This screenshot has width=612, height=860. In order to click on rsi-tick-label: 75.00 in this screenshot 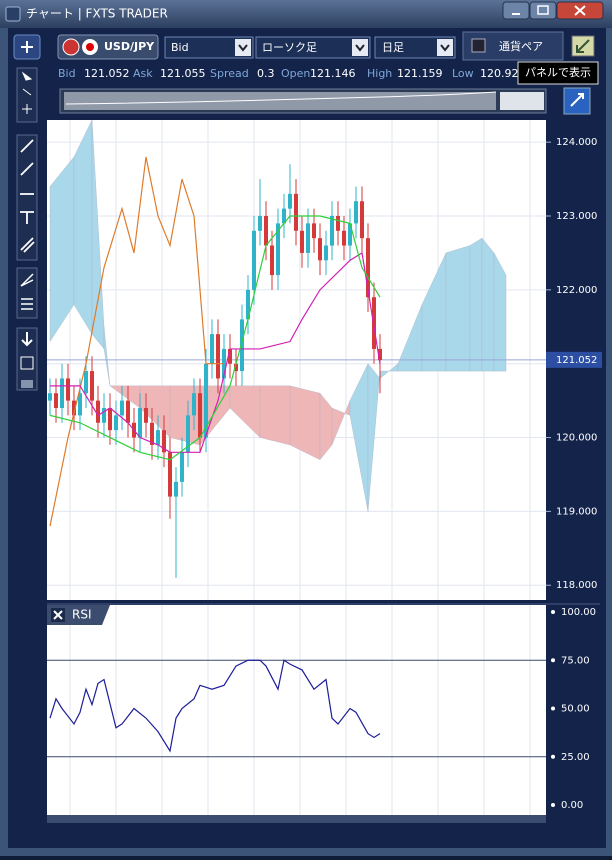, I will do `click(575, 660)`.